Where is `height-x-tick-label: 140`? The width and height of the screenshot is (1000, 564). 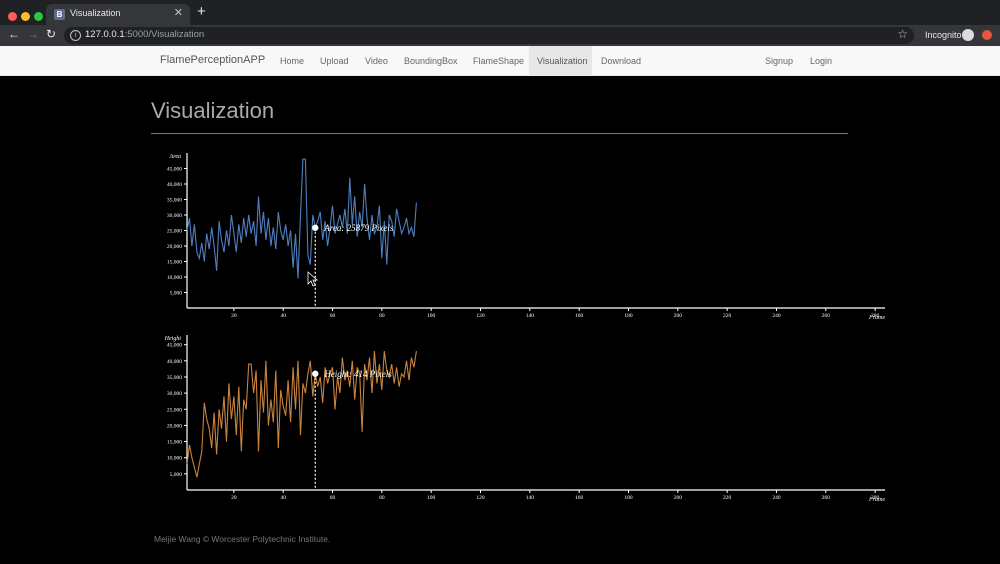 height-x-tick-label: 140 is located at coordinates (530, 498).